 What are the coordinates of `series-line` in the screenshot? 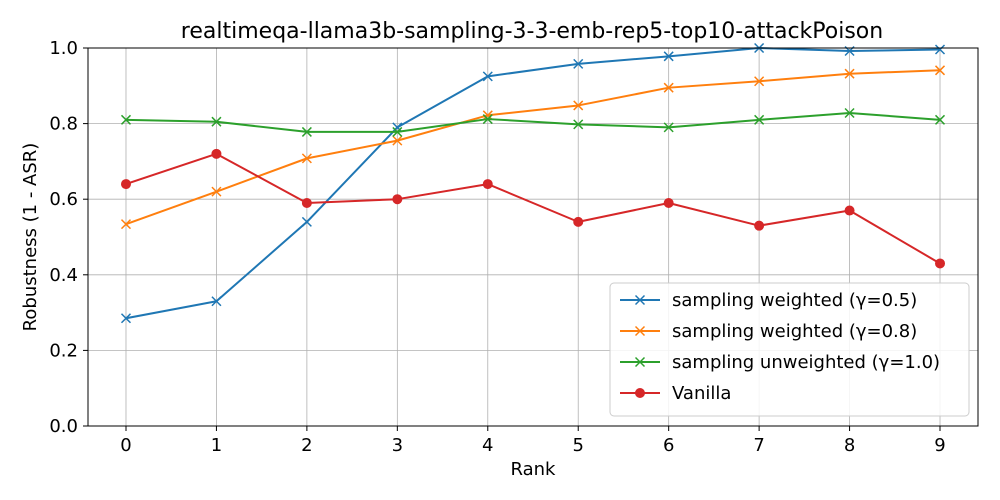 It's located at (533, 122).